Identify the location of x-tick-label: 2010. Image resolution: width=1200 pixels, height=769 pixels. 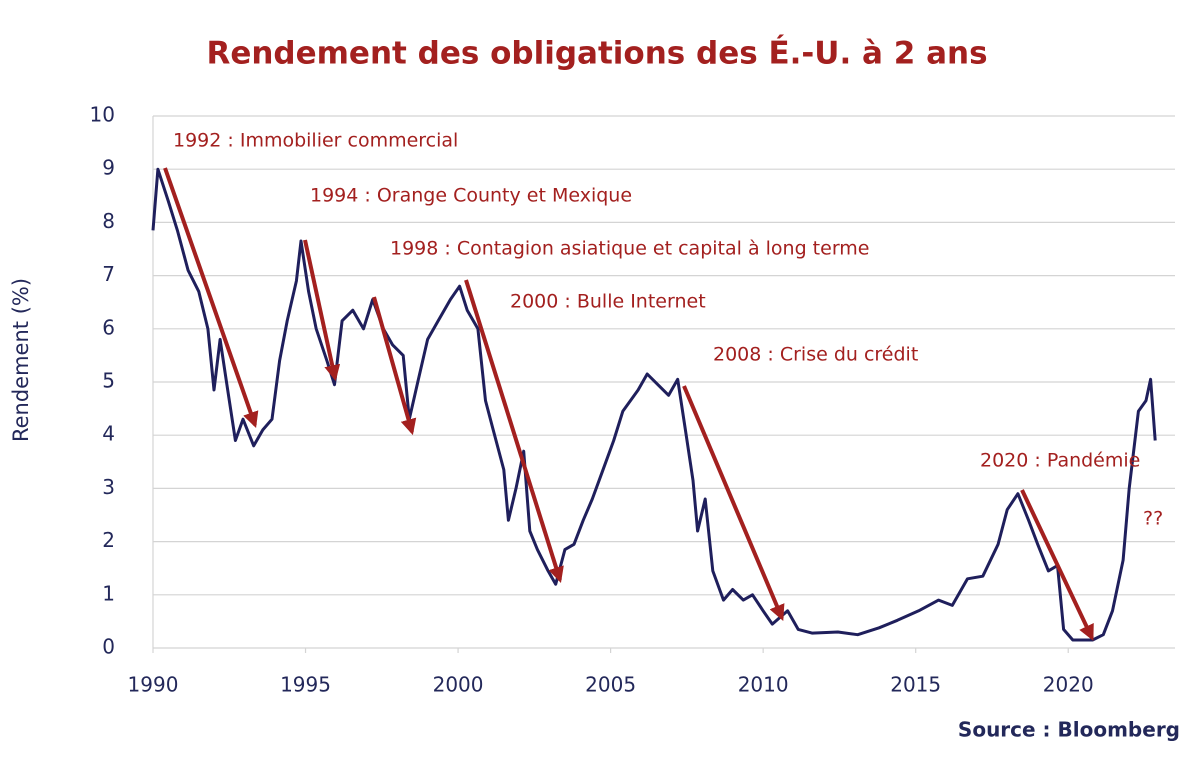
(763, 685).